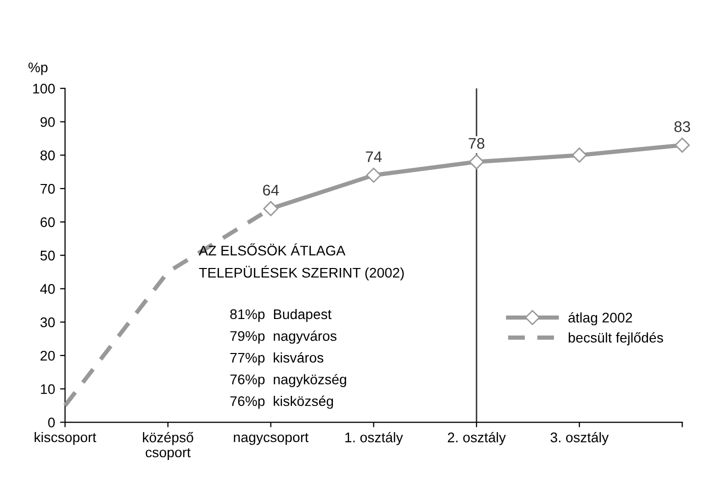 Image resolution: width=707 pixels, height=491 pixels. Describe the element at coordinates (281, 402) in the screenshot. I see `annotation: 76%p kisközség` at that location.